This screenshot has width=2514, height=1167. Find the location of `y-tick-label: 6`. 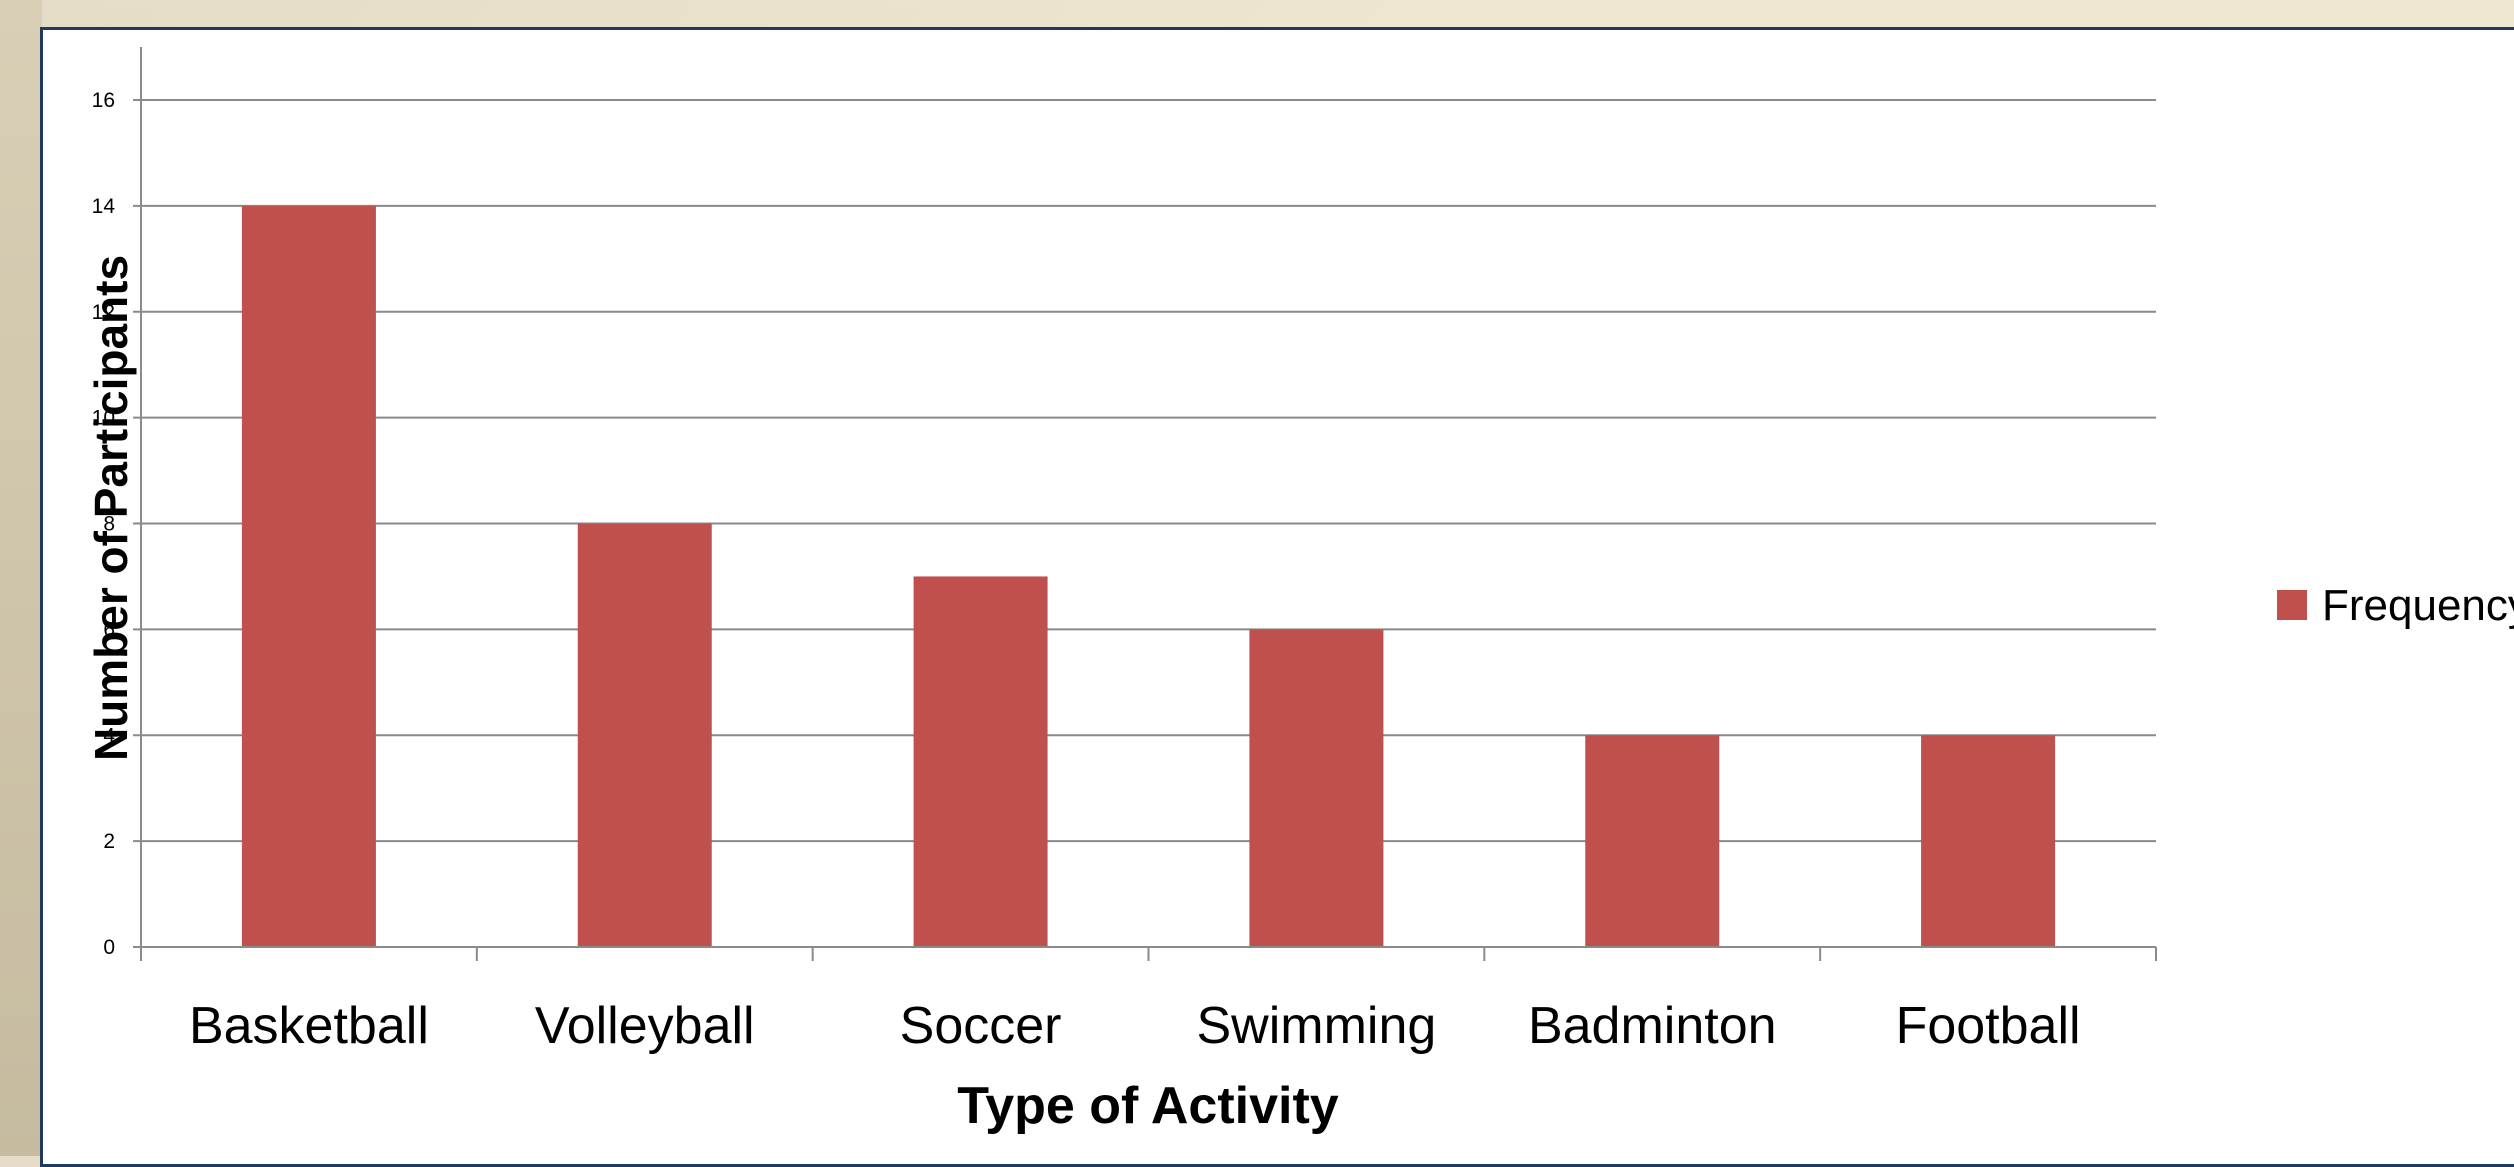

y-tick-label: 6 is located at coordinates (109, 629).